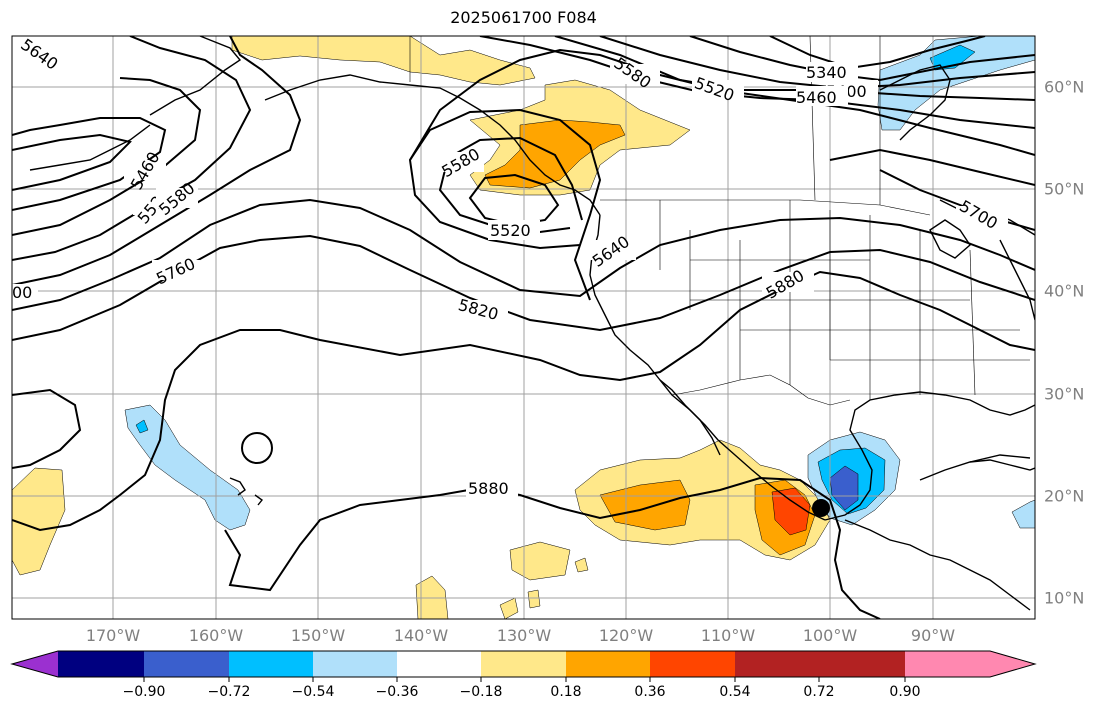 The image size is (1105, 712). I want to click on contour-5460-west, so click(72, 162).